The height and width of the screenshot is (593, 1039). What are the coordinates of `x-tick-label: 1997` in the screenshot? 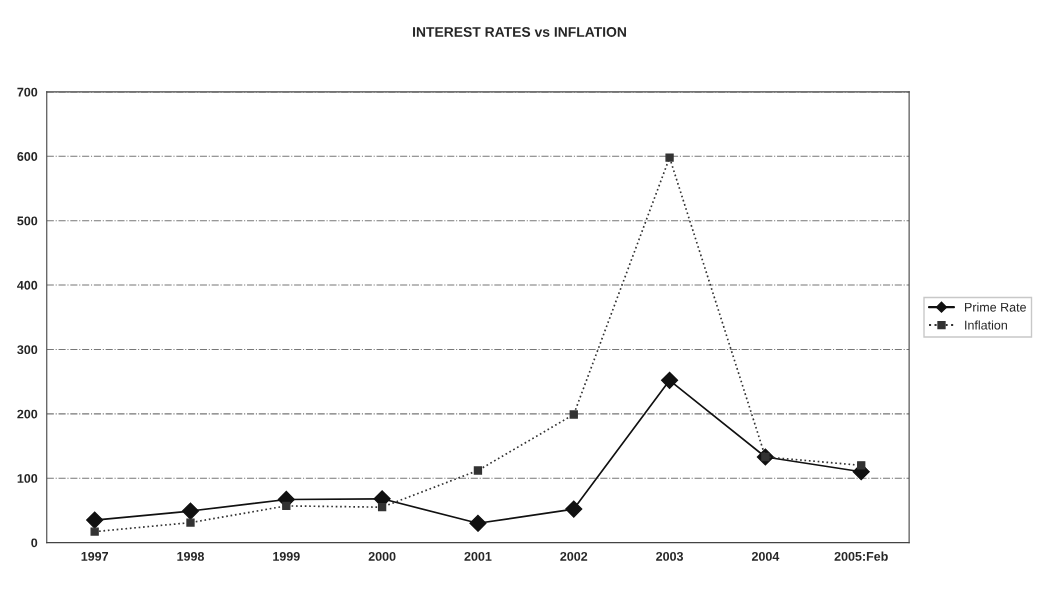 It's located at (95, 556).